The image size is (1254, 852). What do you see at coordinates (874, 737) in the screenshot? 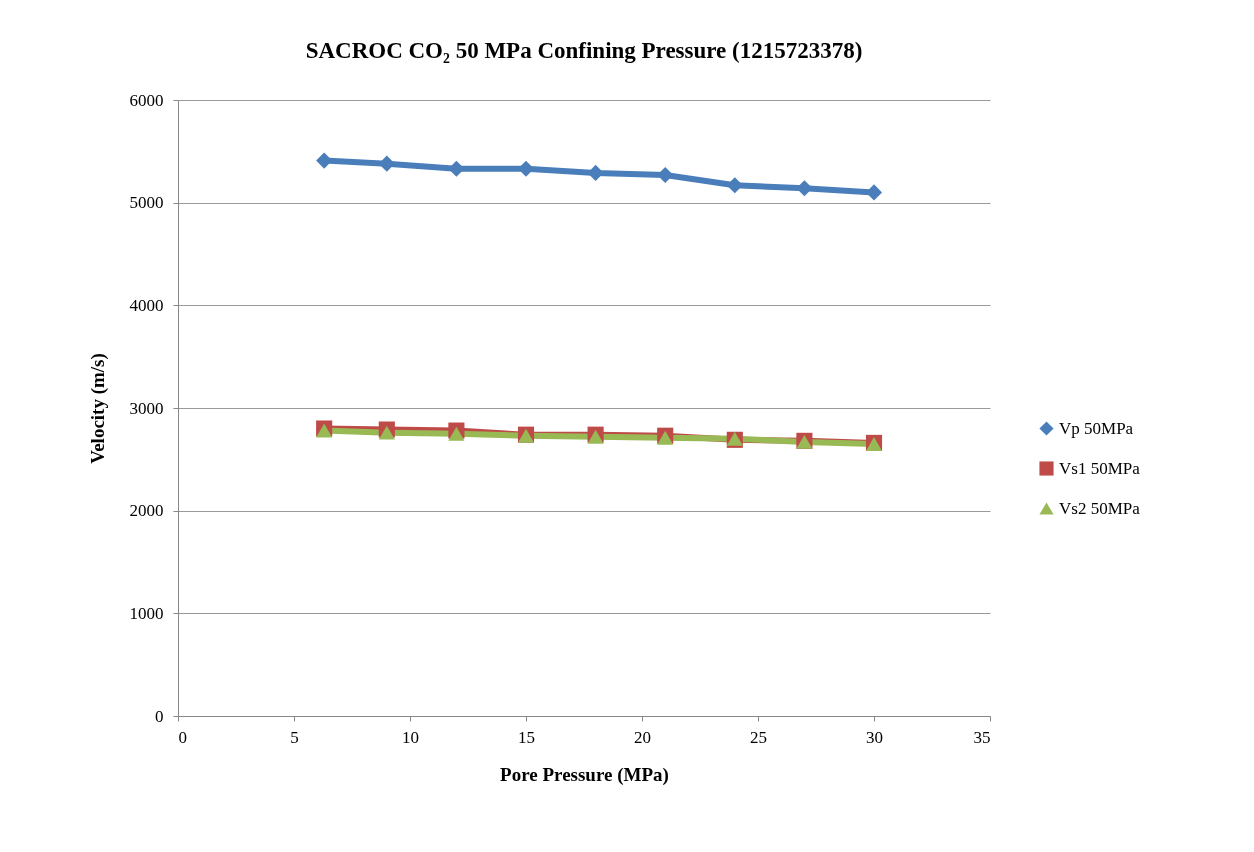
I see `x-tick-label: 30` at bounding box center [874, 737].